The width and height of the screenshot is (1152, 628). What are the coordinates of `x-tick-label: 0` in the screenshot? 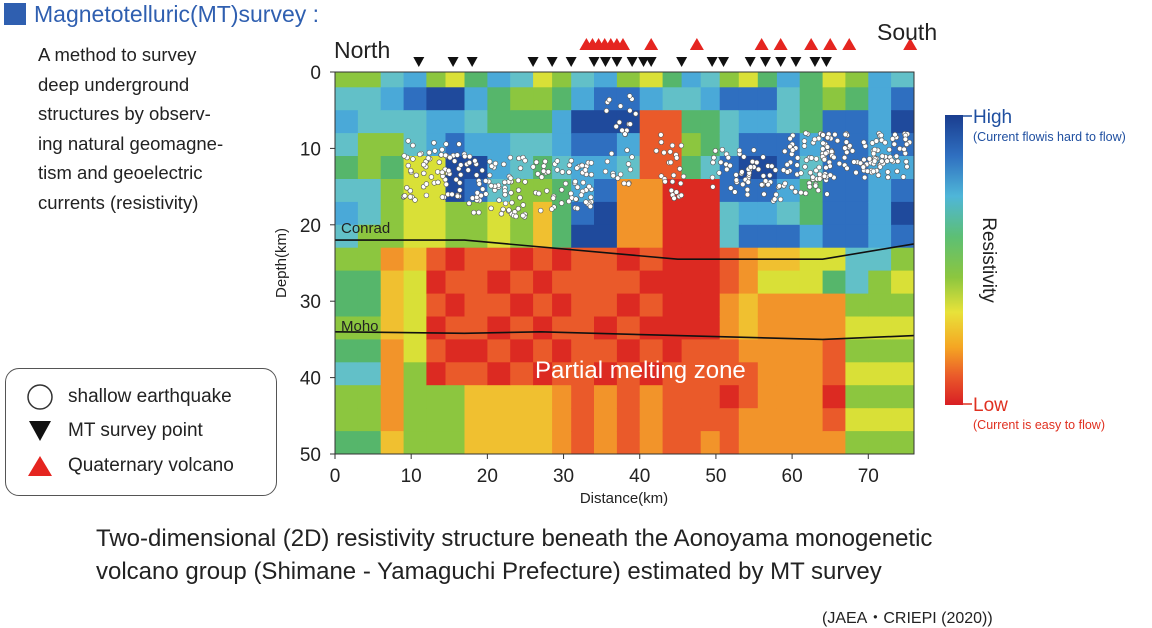 It's located at (335, 476).